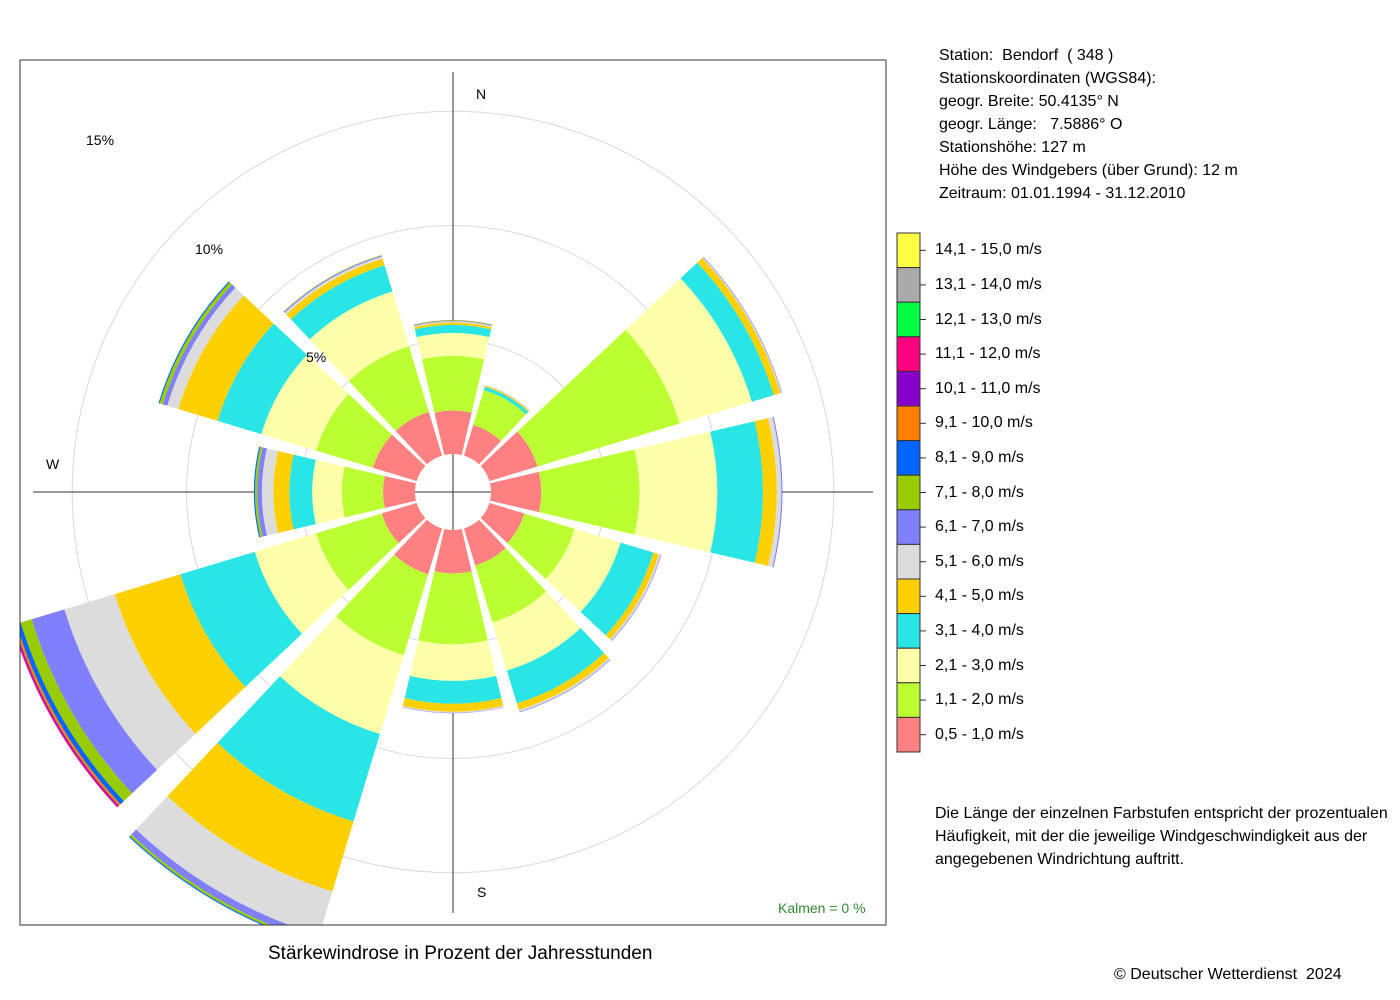 The height and width of the screenshot is (1000, 1400). Describe the element at coordinates (53, 464) in the screenshot. I see `compass-west-label: W` at that location.